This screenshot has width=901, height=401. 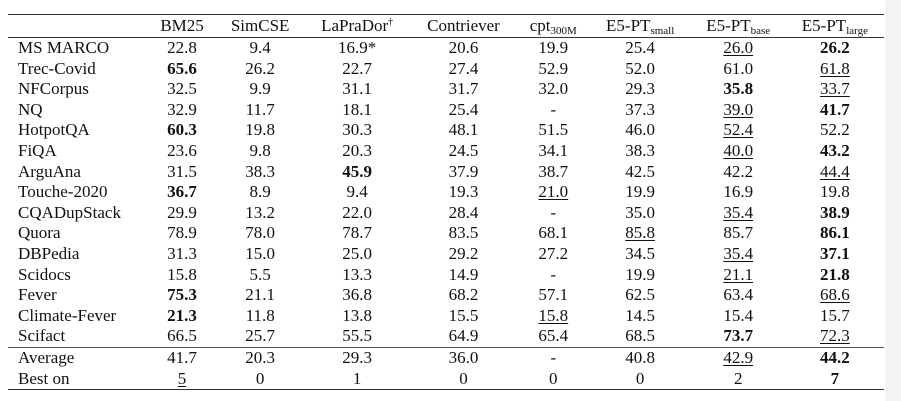 I want to click on best-value: 38.9, so click(x=835, y=212).